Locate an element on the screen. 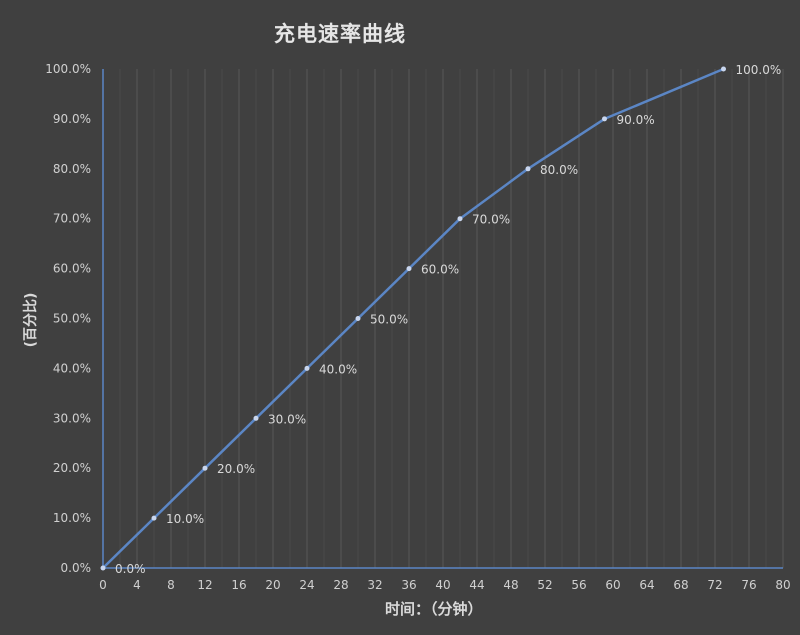  x-tick-label: 64 is located at coordinates (646, 585).